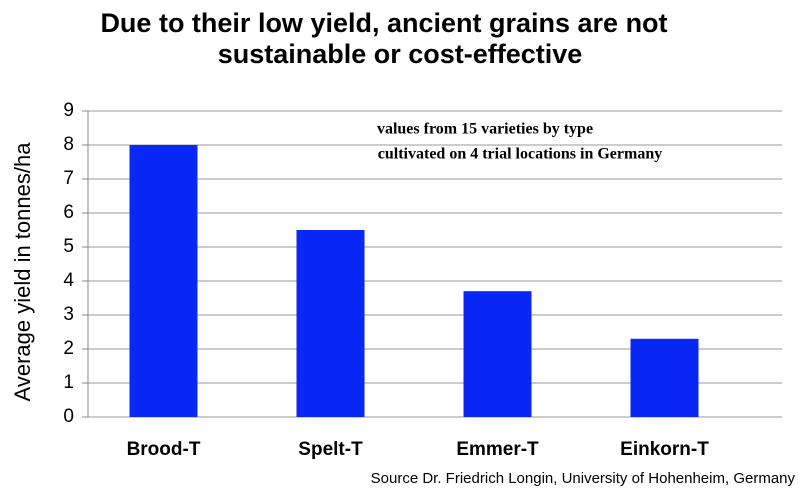 This screenshot has width=799, height=490. Describe the element at coordinates (664, 449) in the screenshot. I see `x-tick-label: Einkorn-T` at that location.